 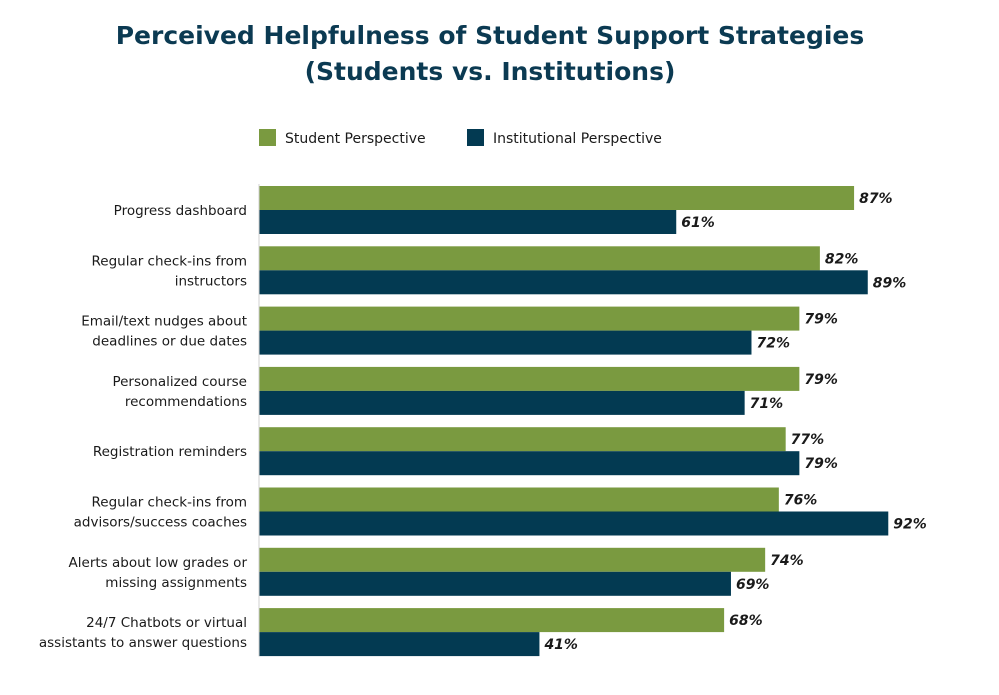 What do you see at coordinates (211, 281) in the screenshot?
I see `category-label: instructors` at bounding box center [211, 281].